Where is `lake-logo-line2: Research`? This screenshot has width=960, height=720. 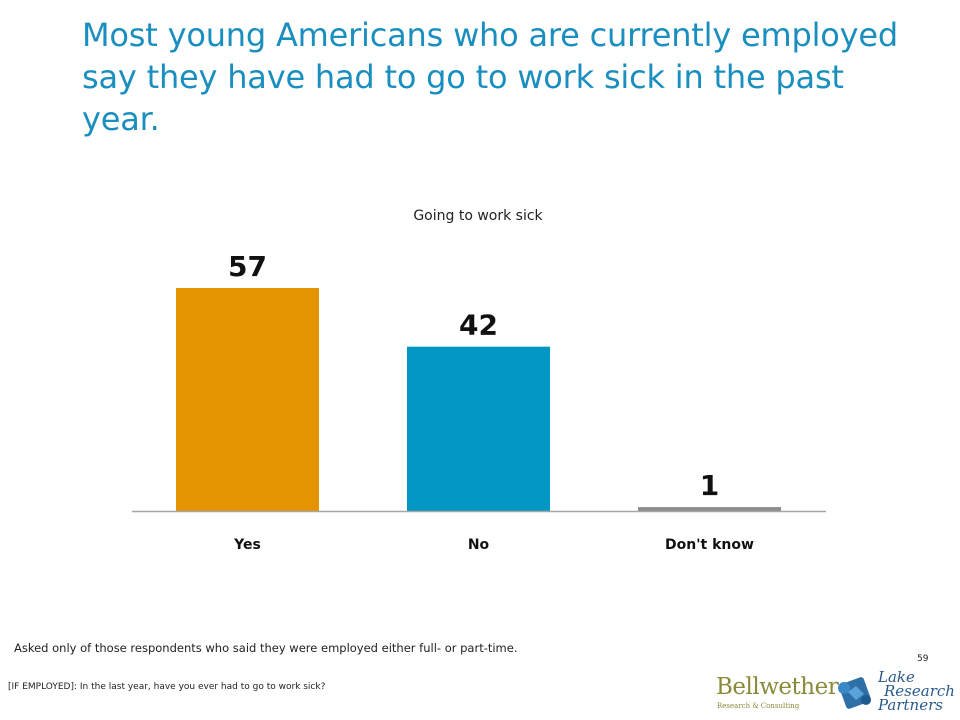
lake-logo-line2: Research is located at coordinates (919, 691).